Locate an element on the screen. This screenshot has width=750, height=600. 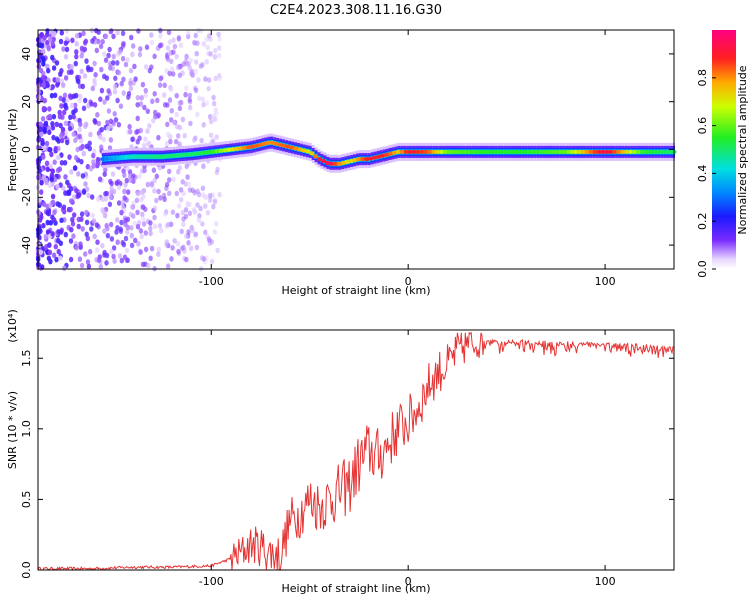
colorbar-tick-label: 0.8 is located at coordinates (702, 78).